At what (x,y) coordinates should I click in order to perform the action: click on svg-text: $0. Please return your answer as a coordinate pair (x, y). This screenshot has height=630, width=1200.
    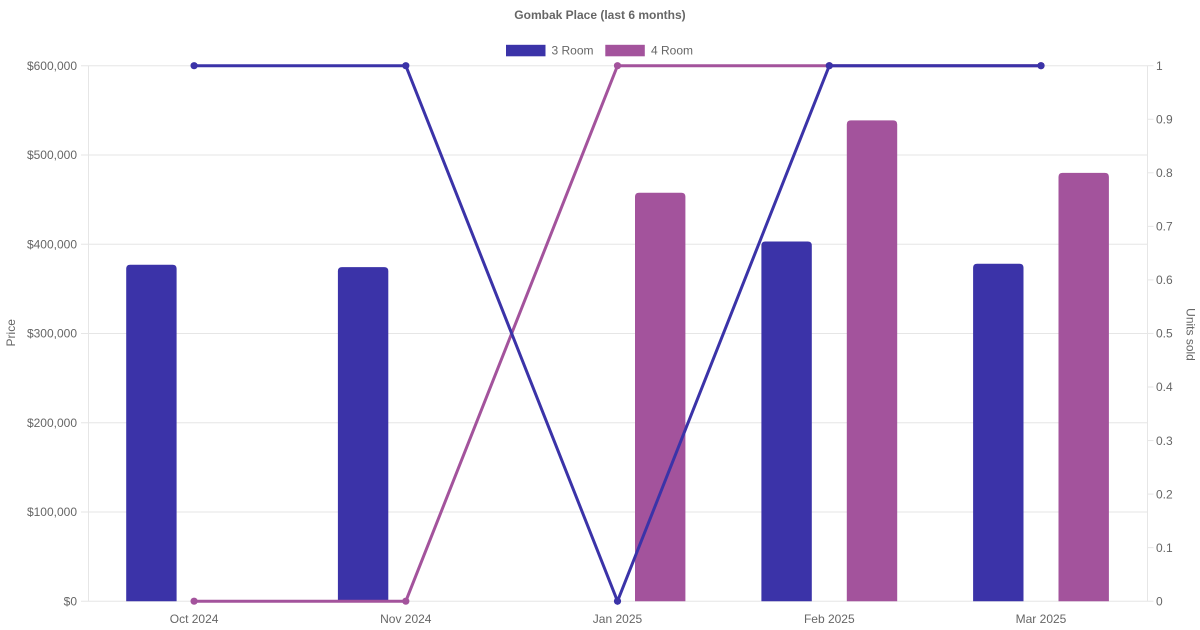
    Looking at the image, I should click on (71, 601).